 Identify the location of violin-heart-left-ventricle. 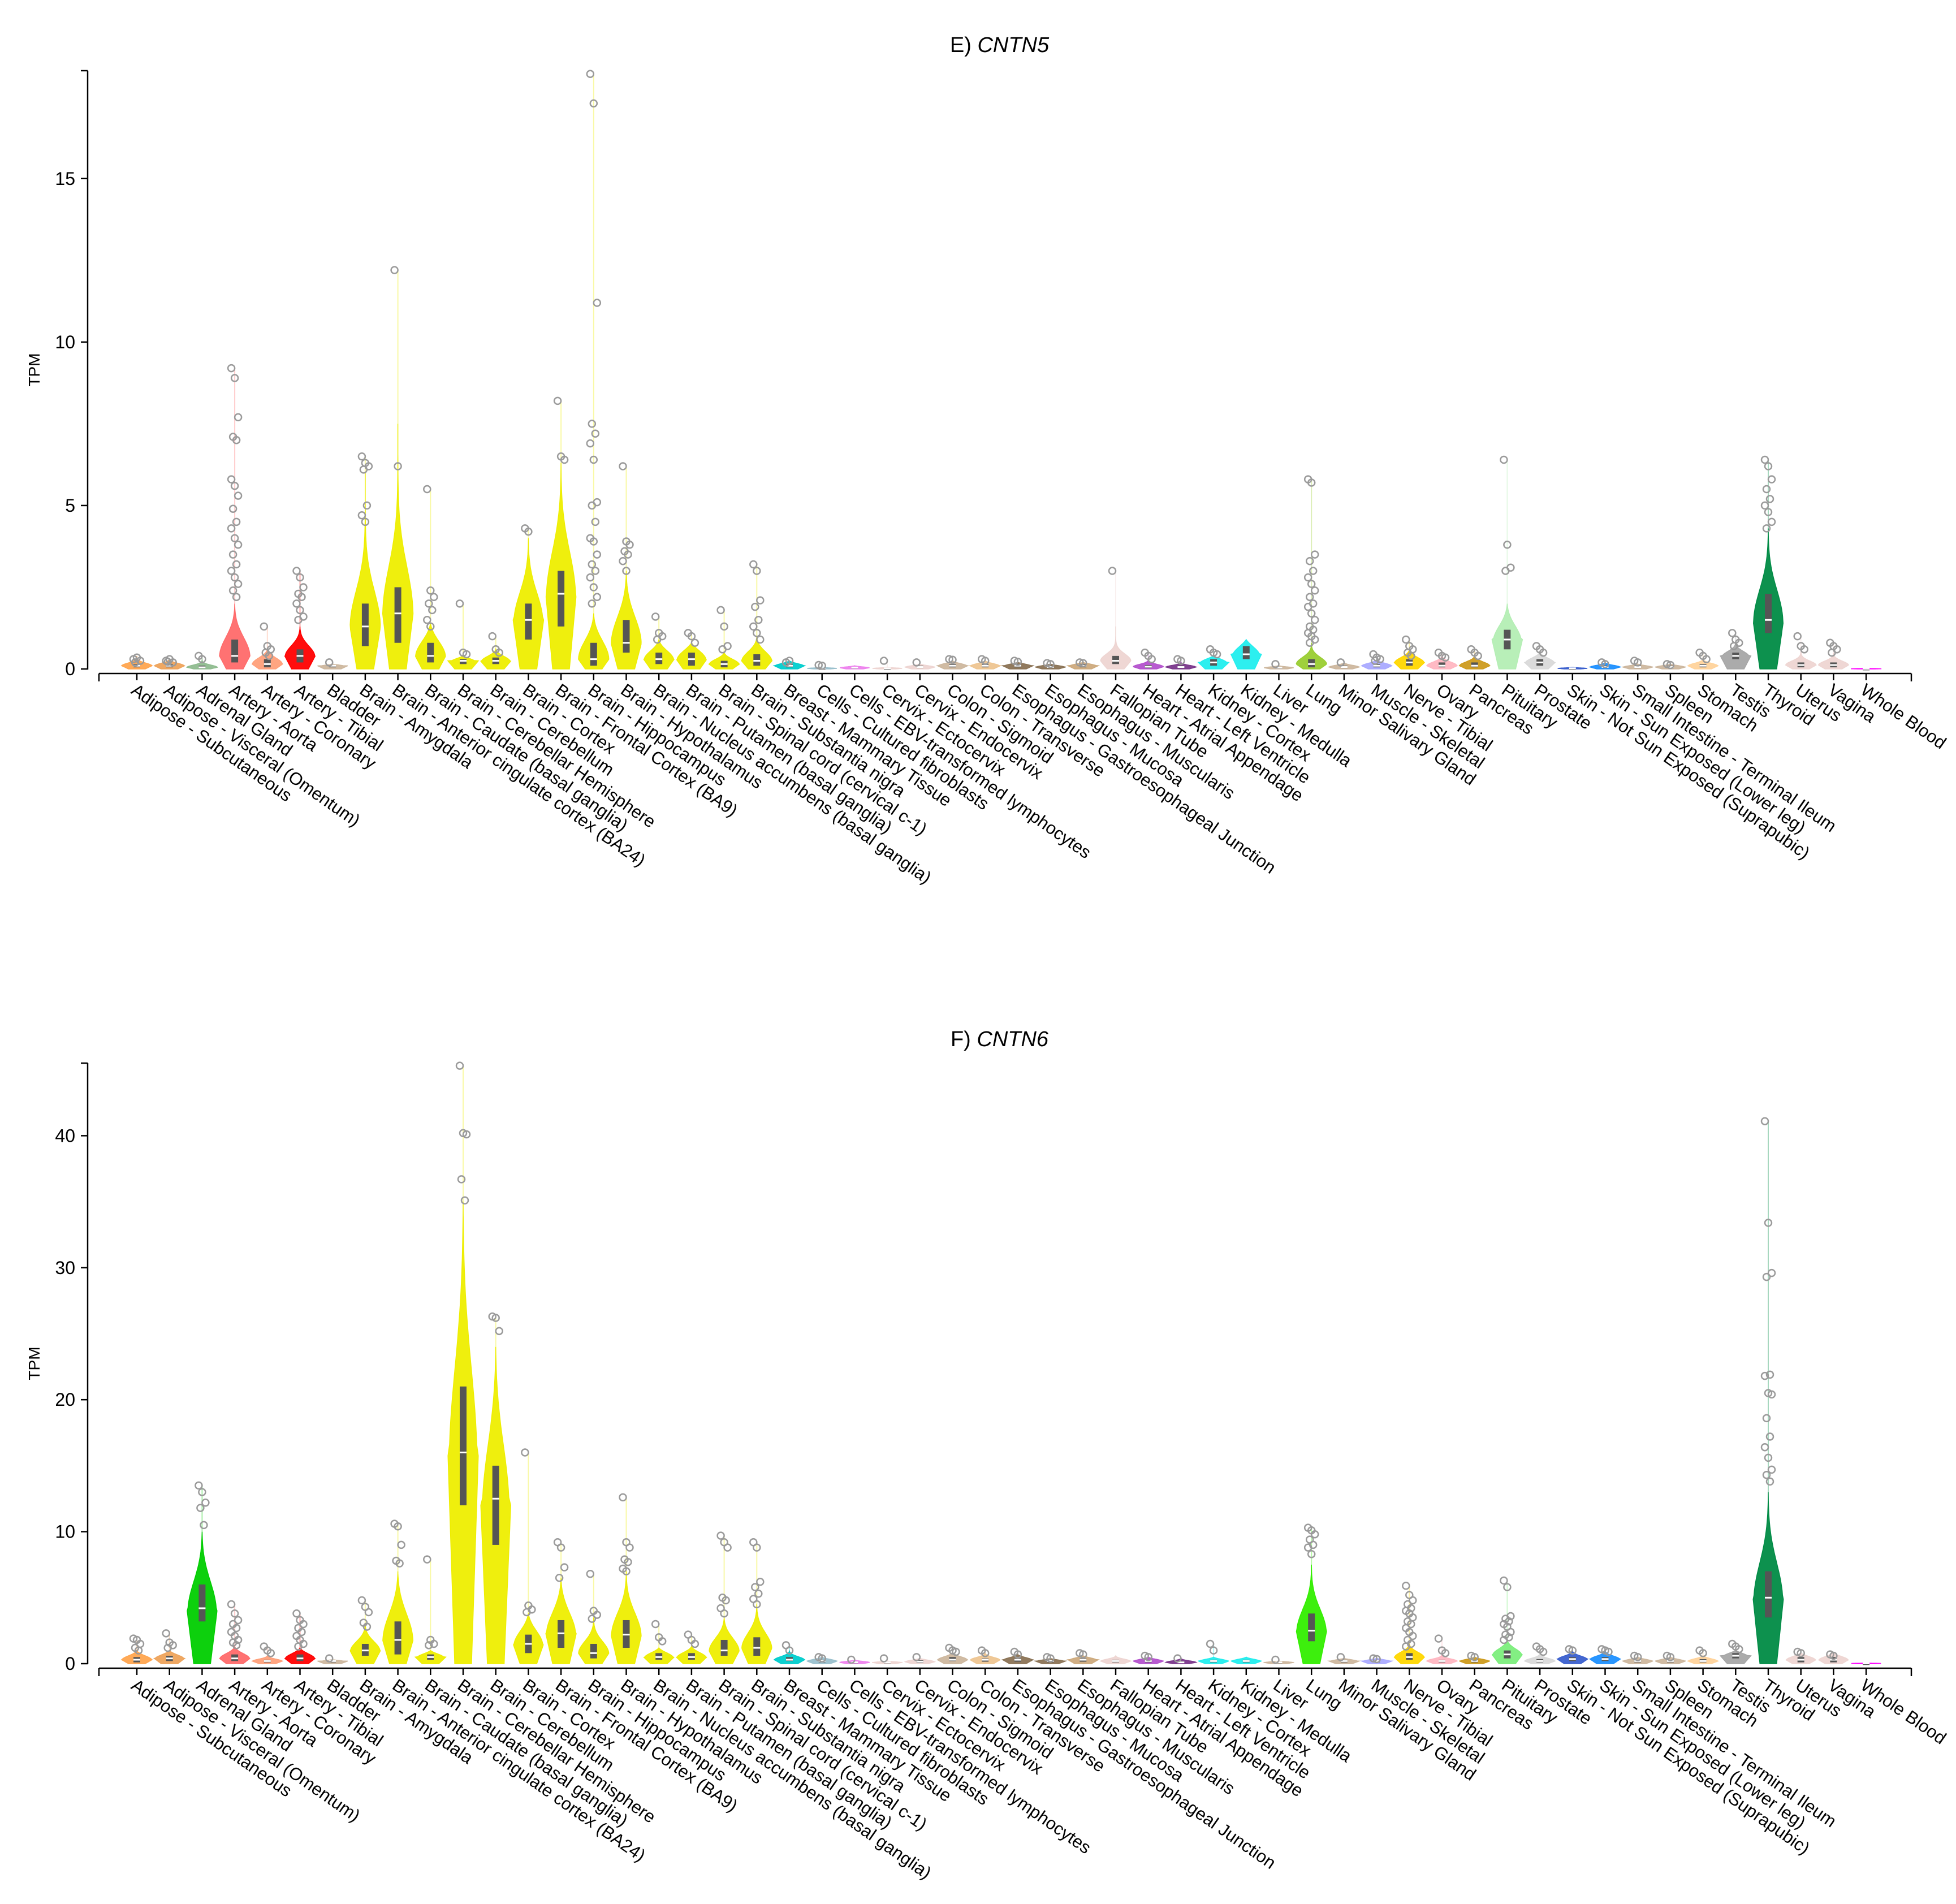
(1181, 666).